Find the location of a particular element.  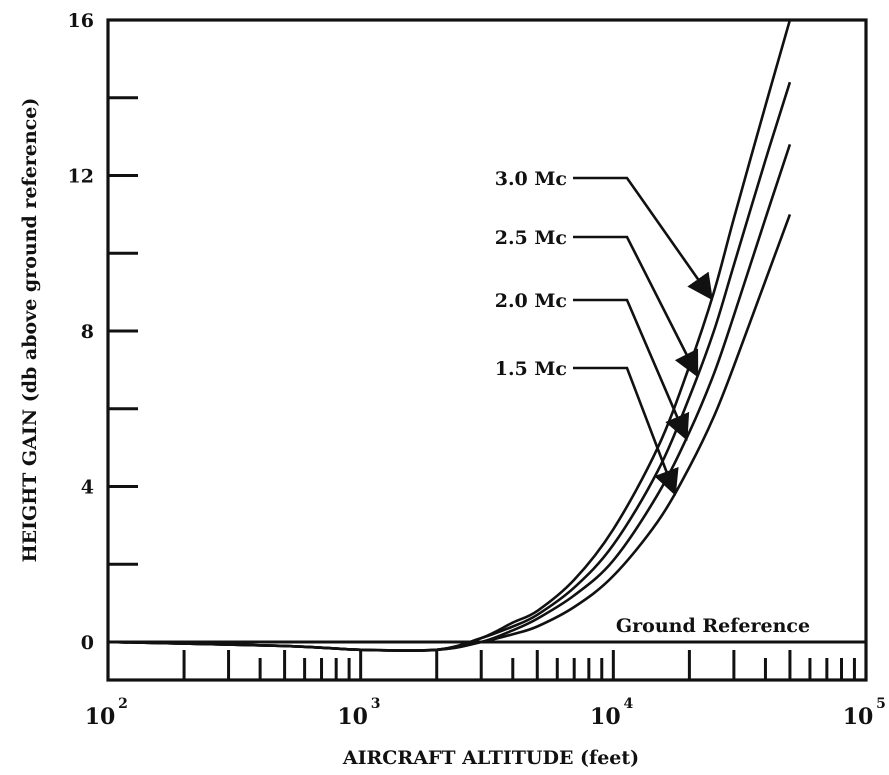

y-tick-label-16: 16 is located at coordinates (81, 21).